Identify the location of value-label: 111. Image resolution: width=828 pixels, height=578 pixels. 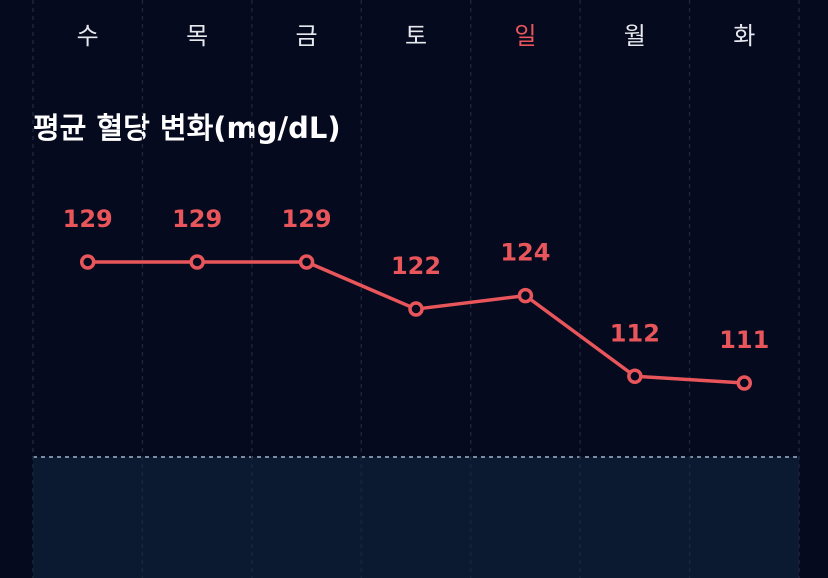
(744, 340).